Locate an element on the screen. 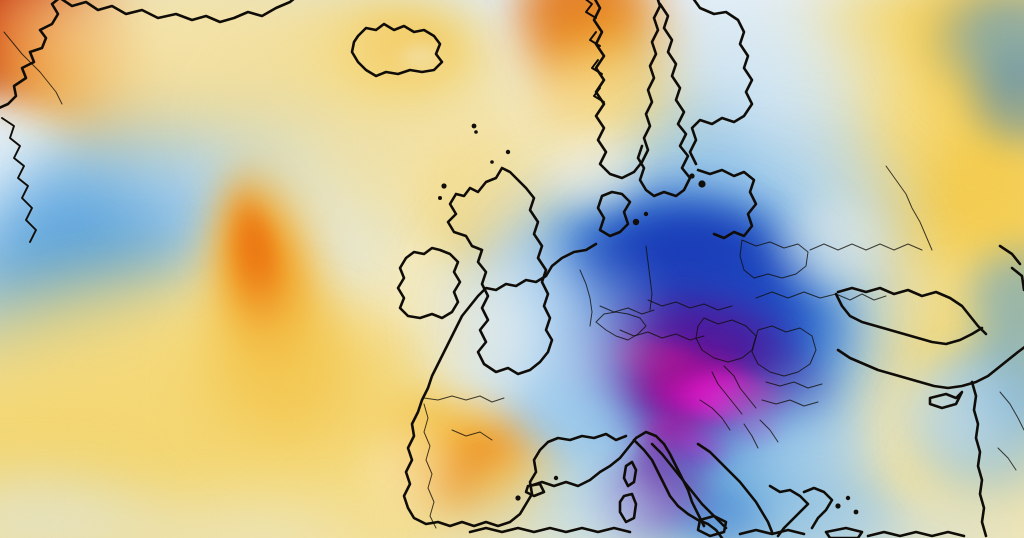 Image resolution: width=1024 pixels, height=538 pixels. island-shetland is located at coordinates (508, 152).